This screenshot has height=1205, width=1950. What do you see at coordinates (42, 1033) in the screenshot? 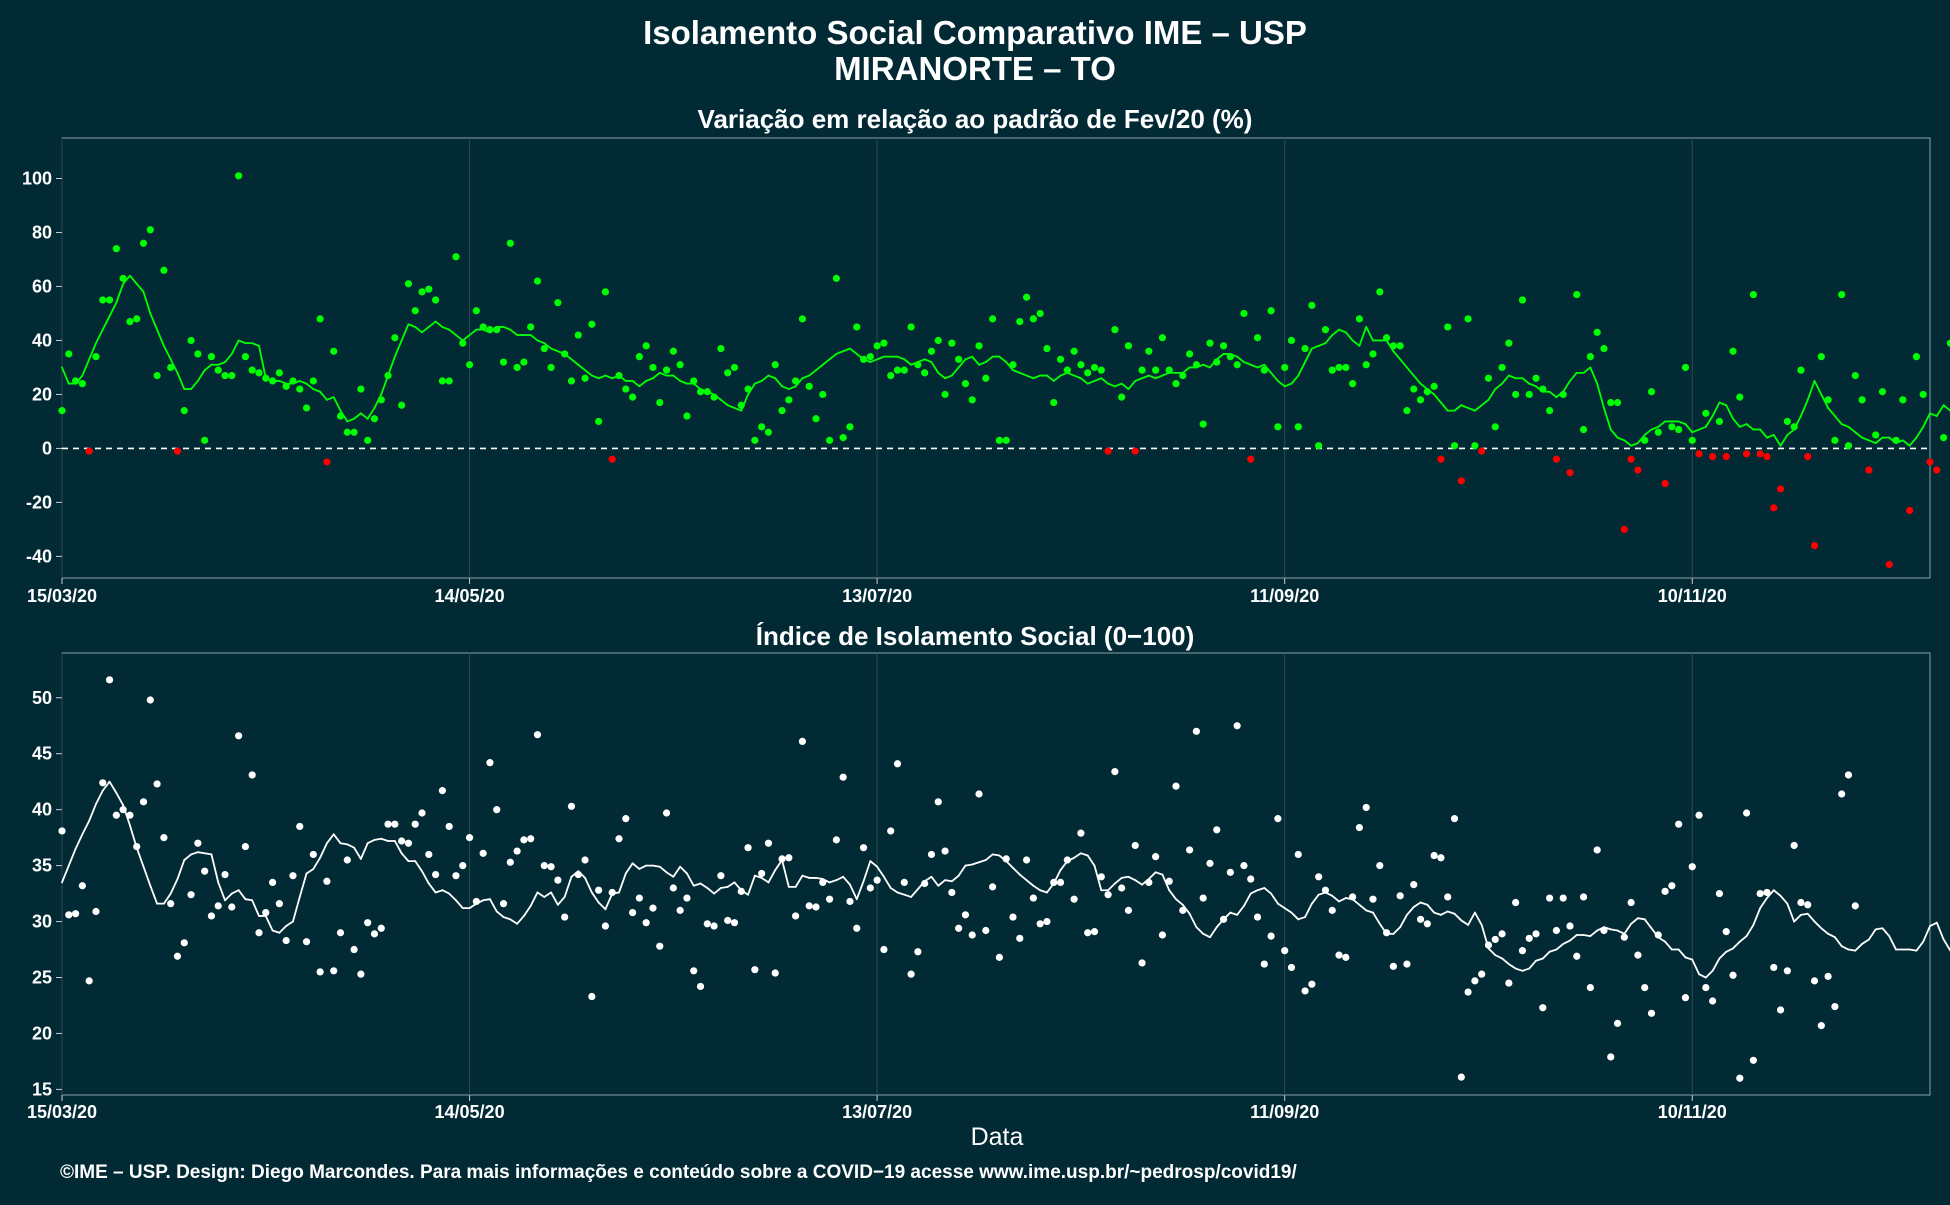
I see `index-y-tick-label: 20` at bounding box center [42, 1033].